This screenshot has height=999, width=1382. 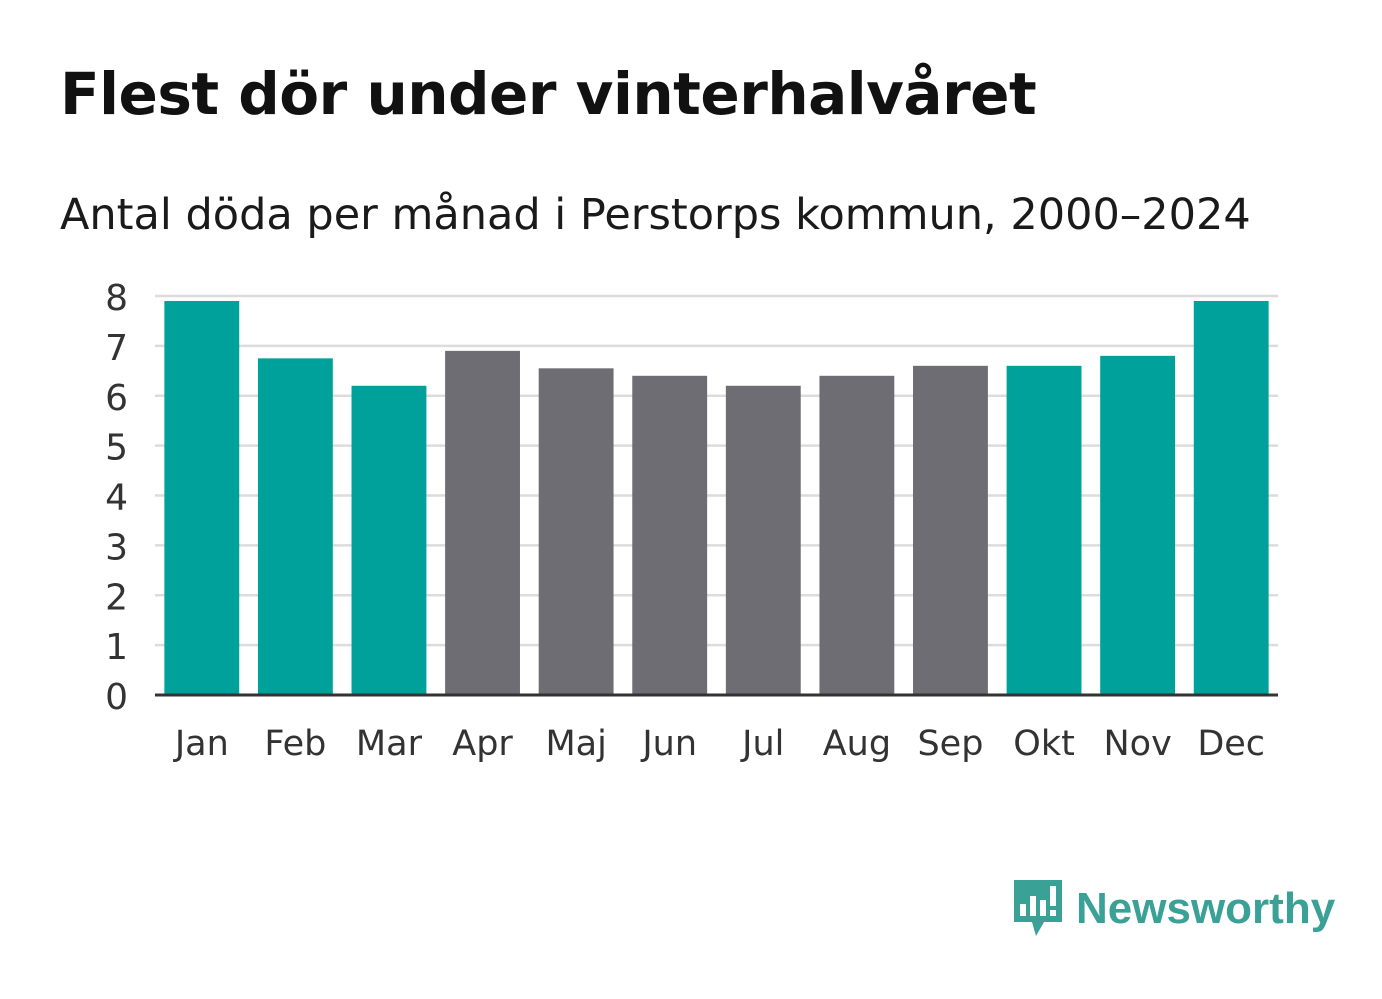 What do you see at coordinates (1206, 908) in the screenshot?
I see `brand-name: Newsworthy` at bounding box center [1206, 908].